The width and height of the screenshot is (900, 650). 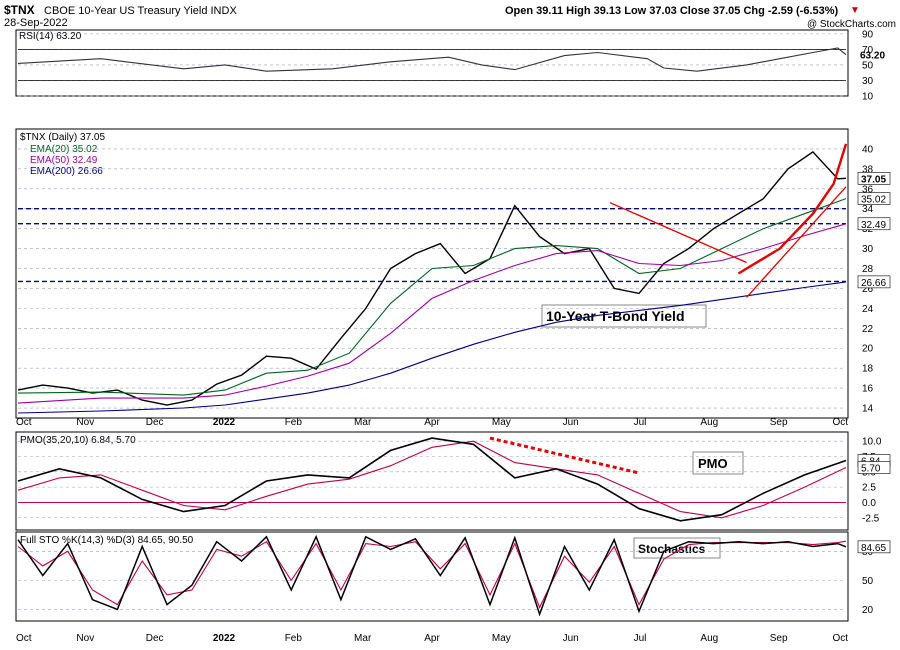 I want to click on pmo-tick-label: 0.0, so click(x=869, y=503).